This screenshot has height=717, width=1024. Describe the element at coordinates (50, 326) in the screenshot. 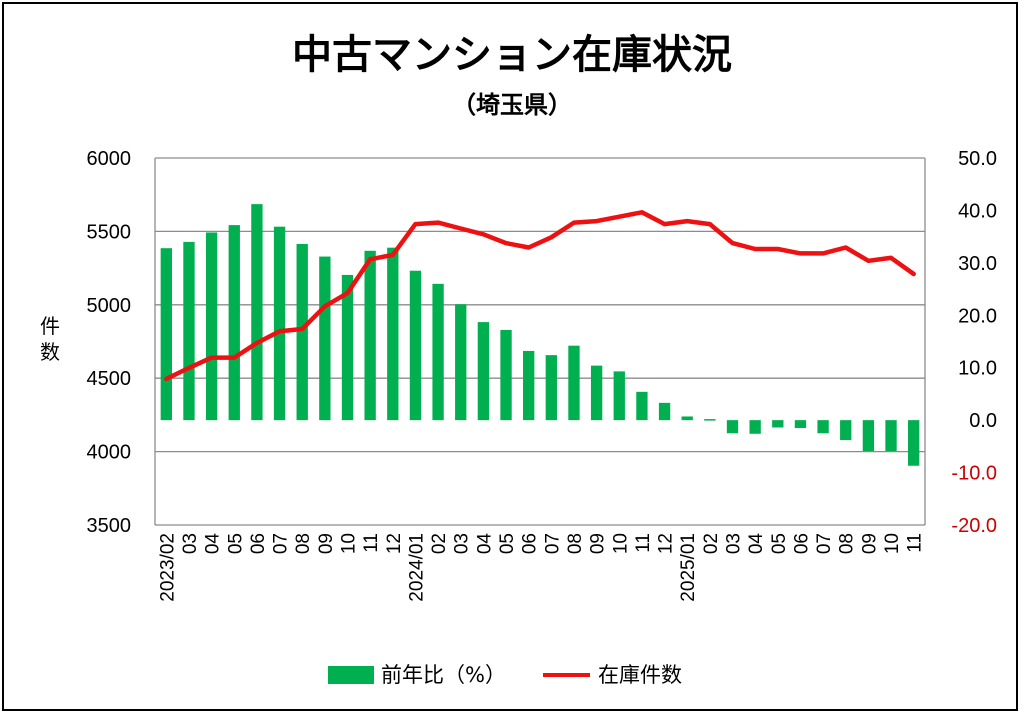

I see `y-label-char: 件` at that location.